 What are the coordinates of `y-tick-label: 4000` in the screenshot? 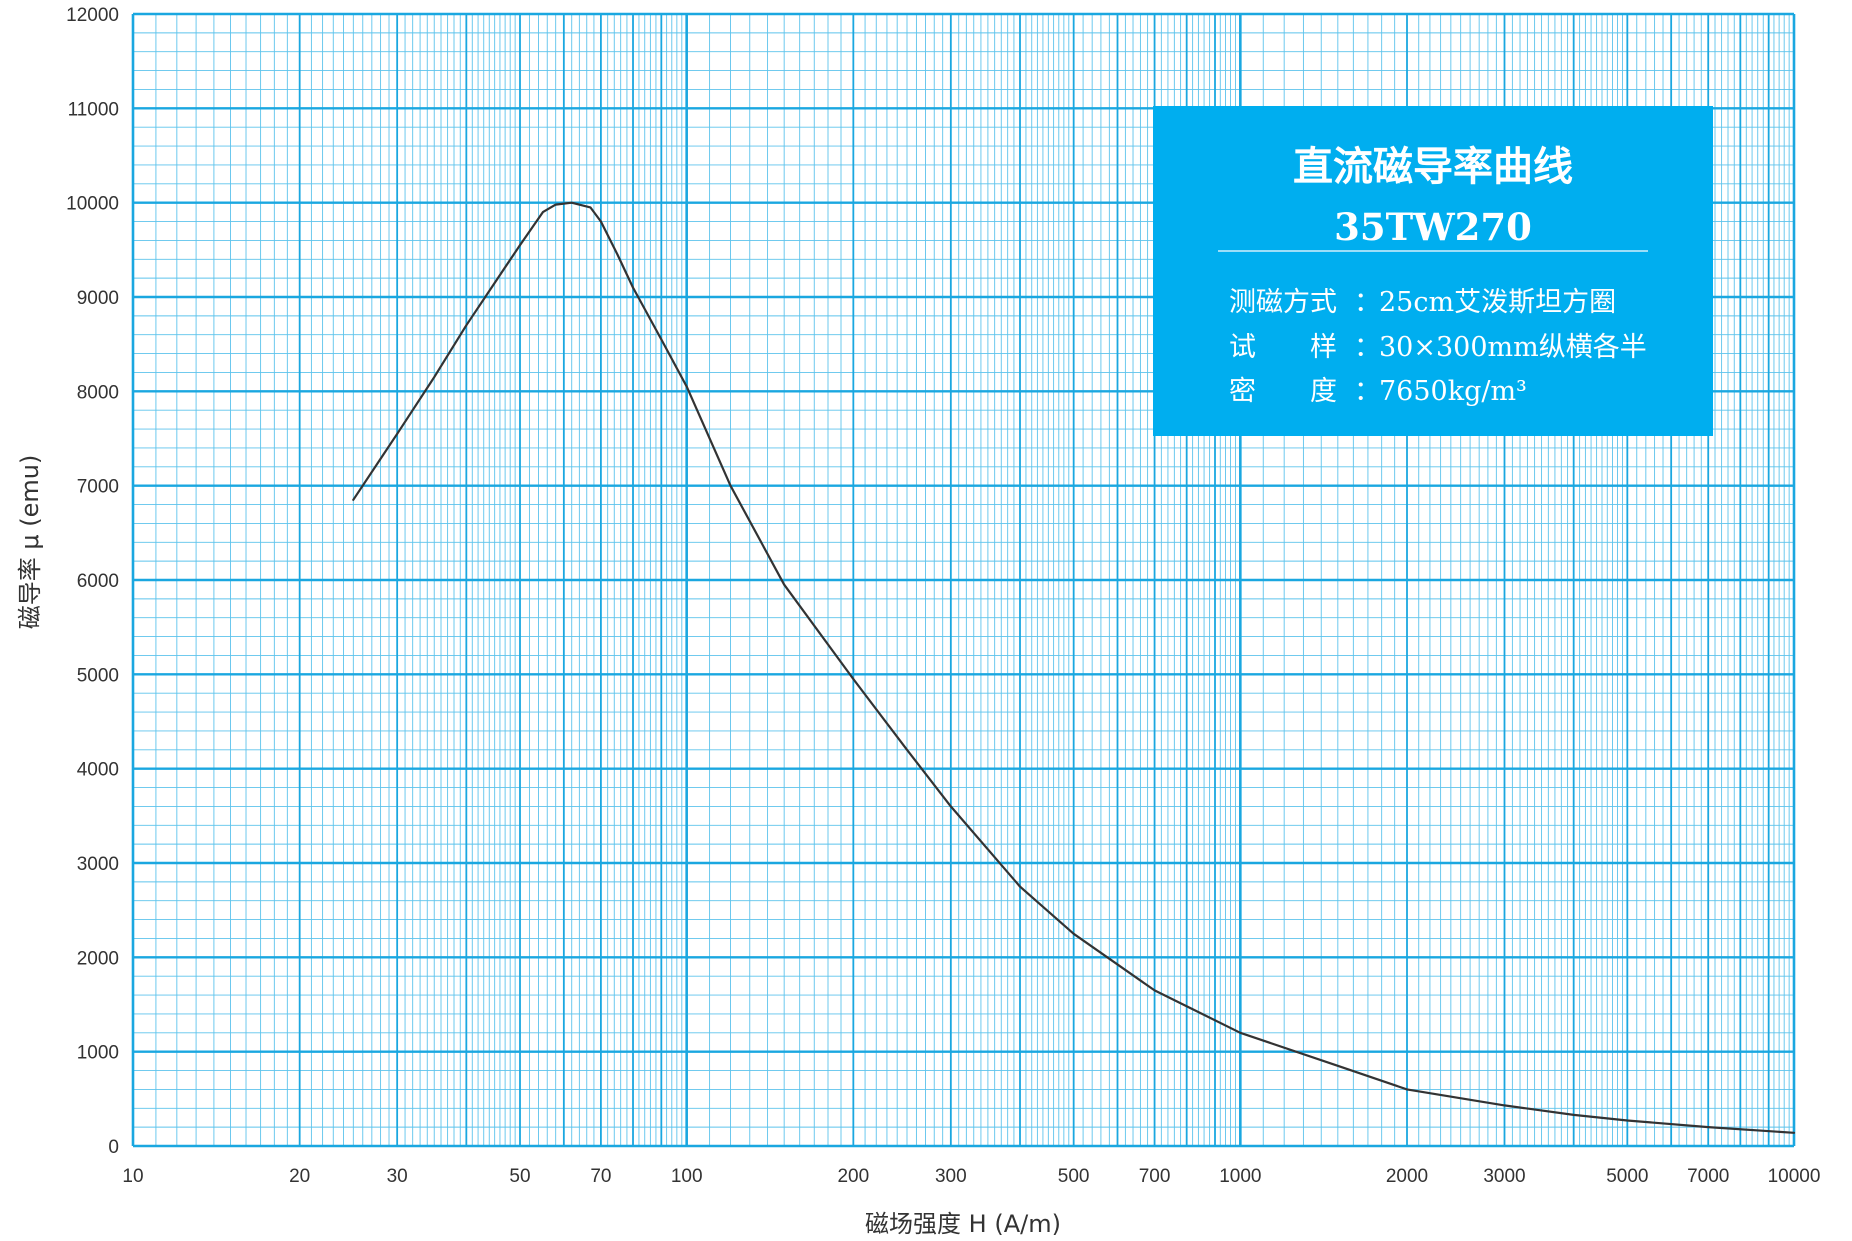 It's located at (98, 770).